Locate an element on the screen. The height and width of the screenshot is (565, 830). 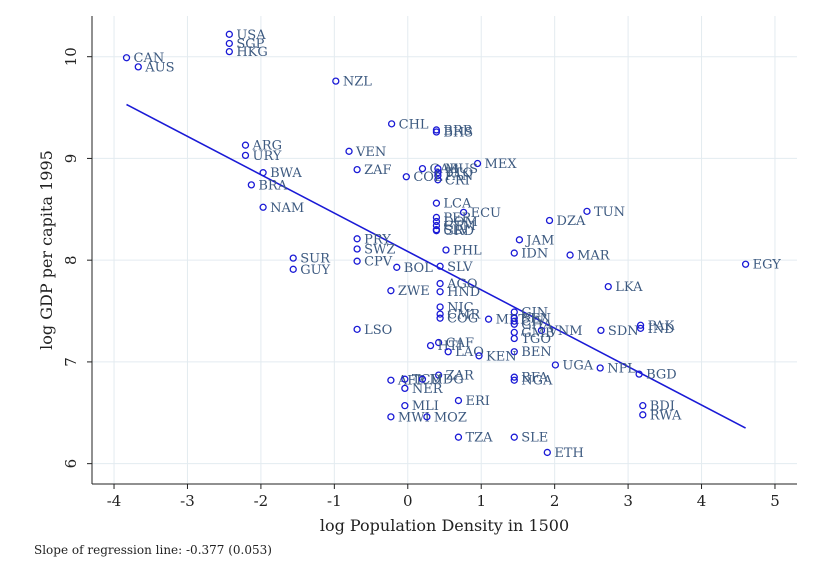
point-label-tgo: TGO is located at coordinates (536, 339).